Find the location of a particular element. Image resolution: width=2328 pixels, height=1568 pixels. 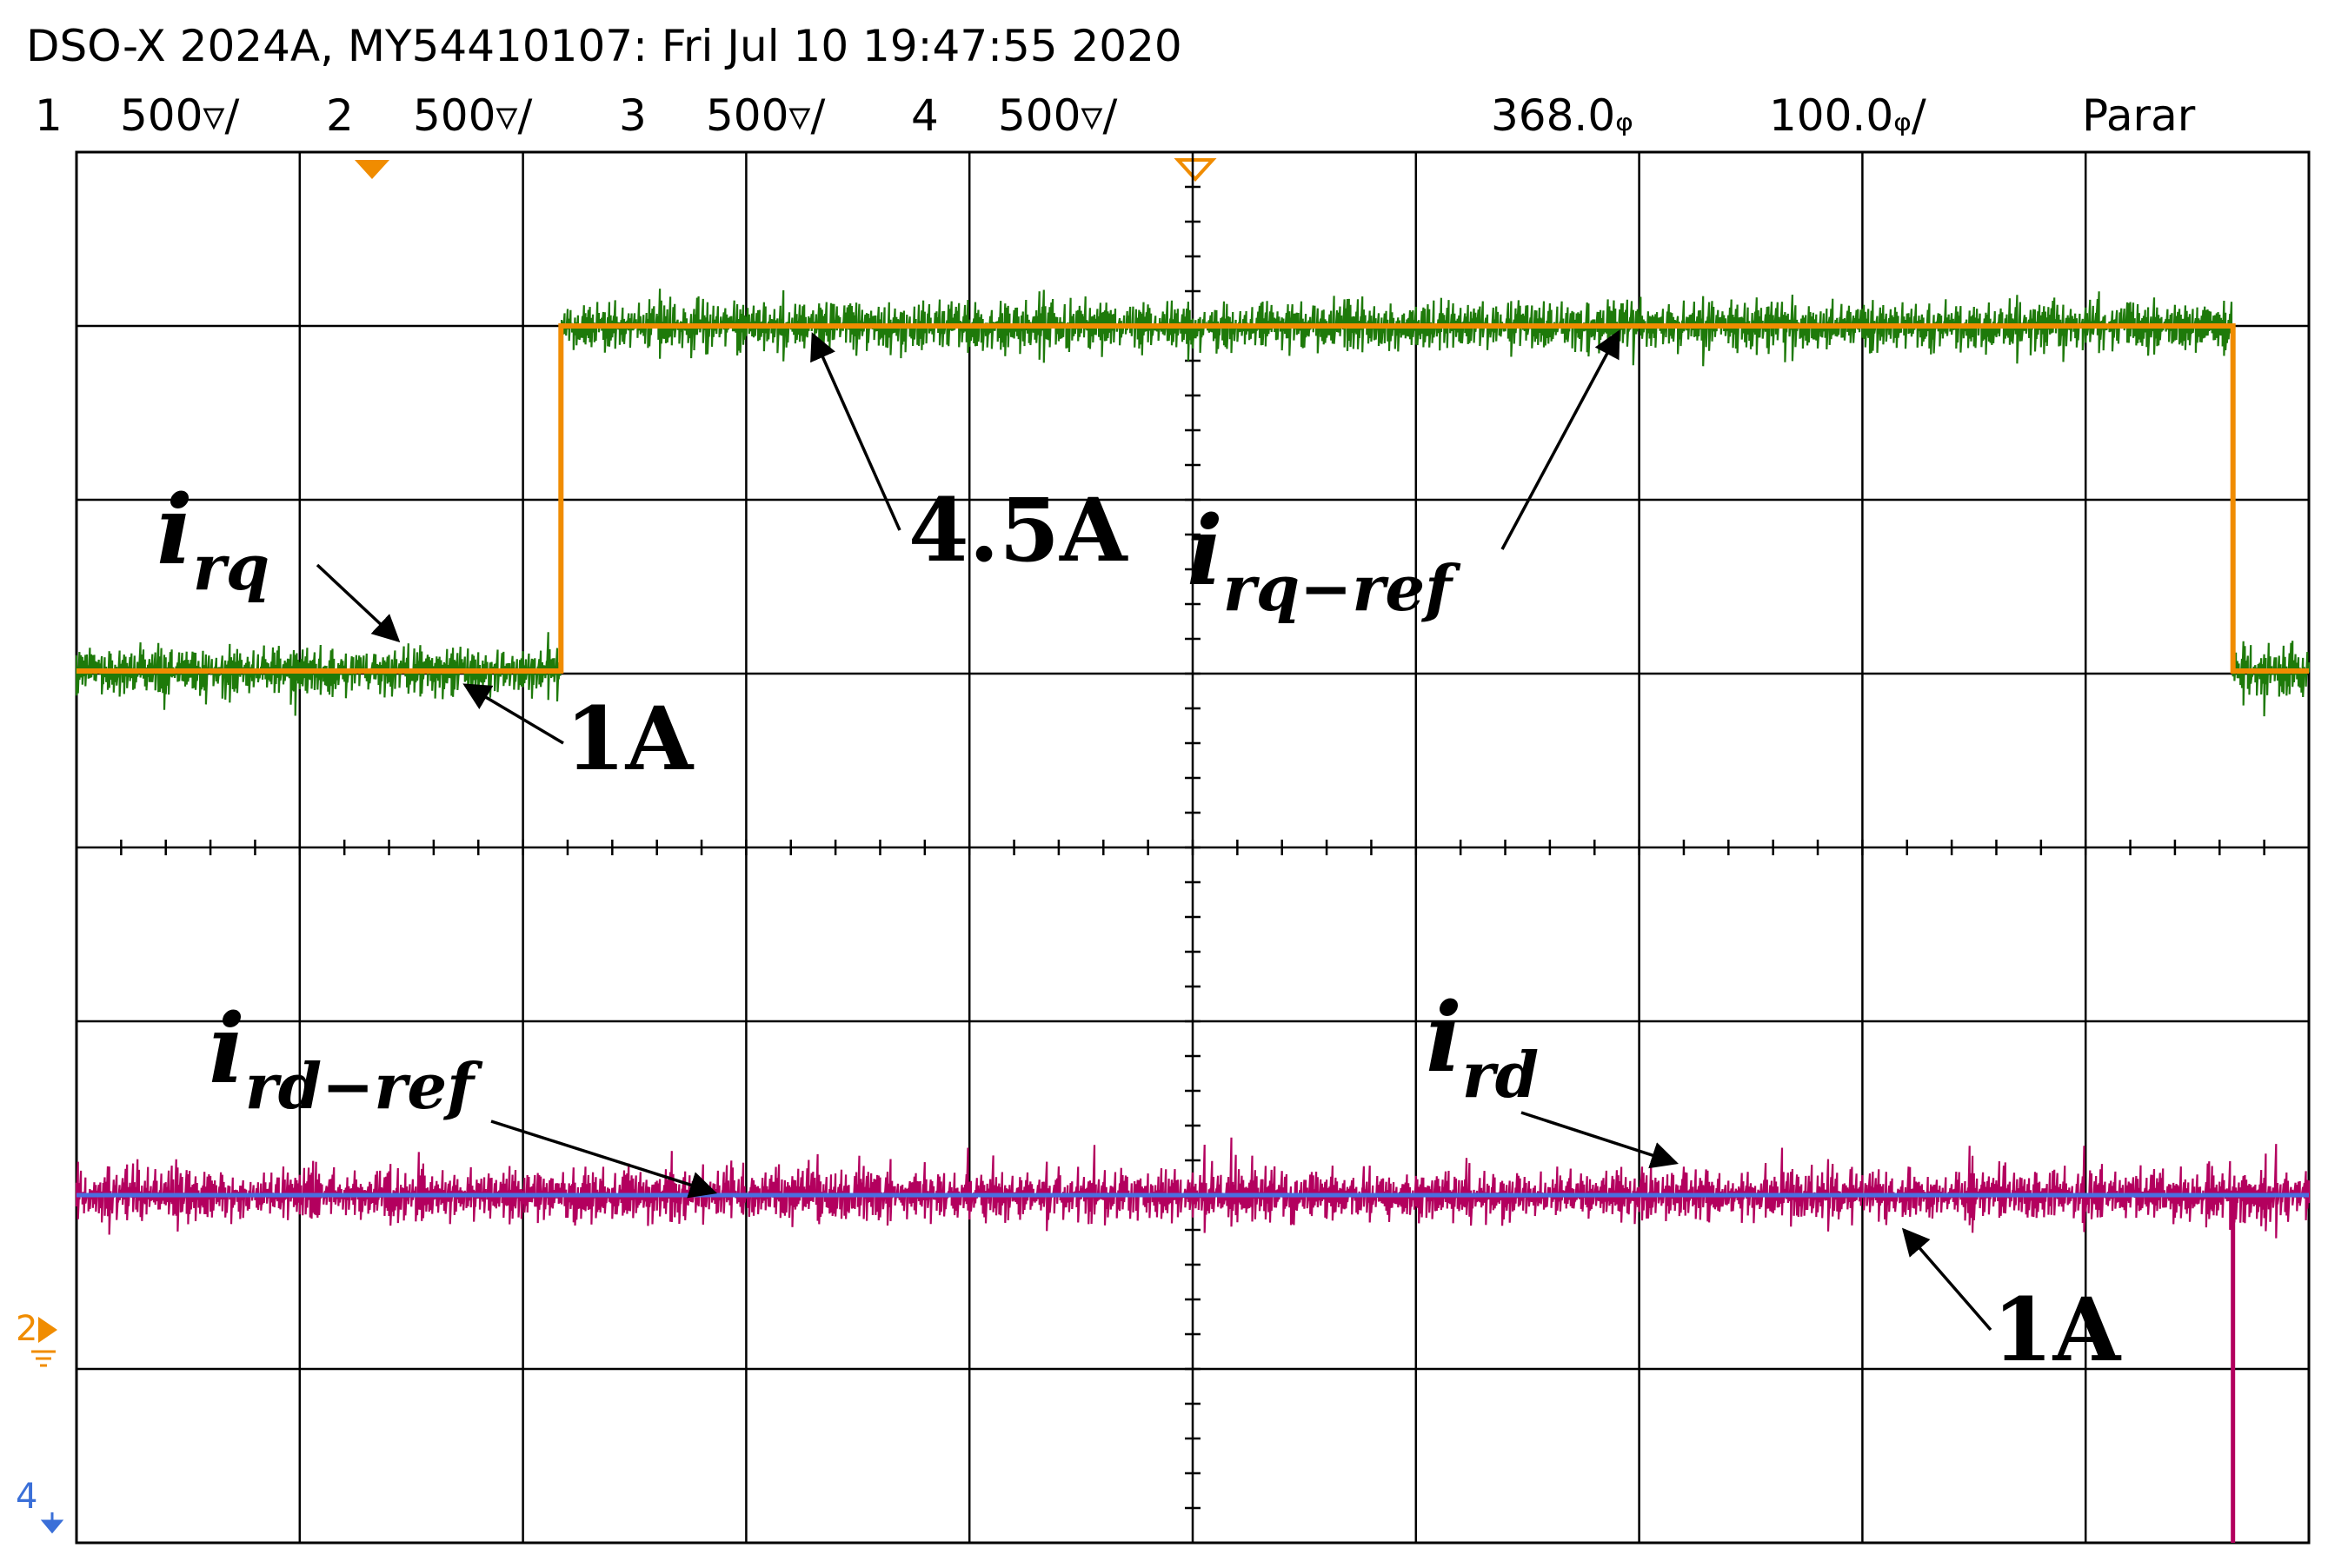

label-irq: irq is located at coordinates (212, 539).